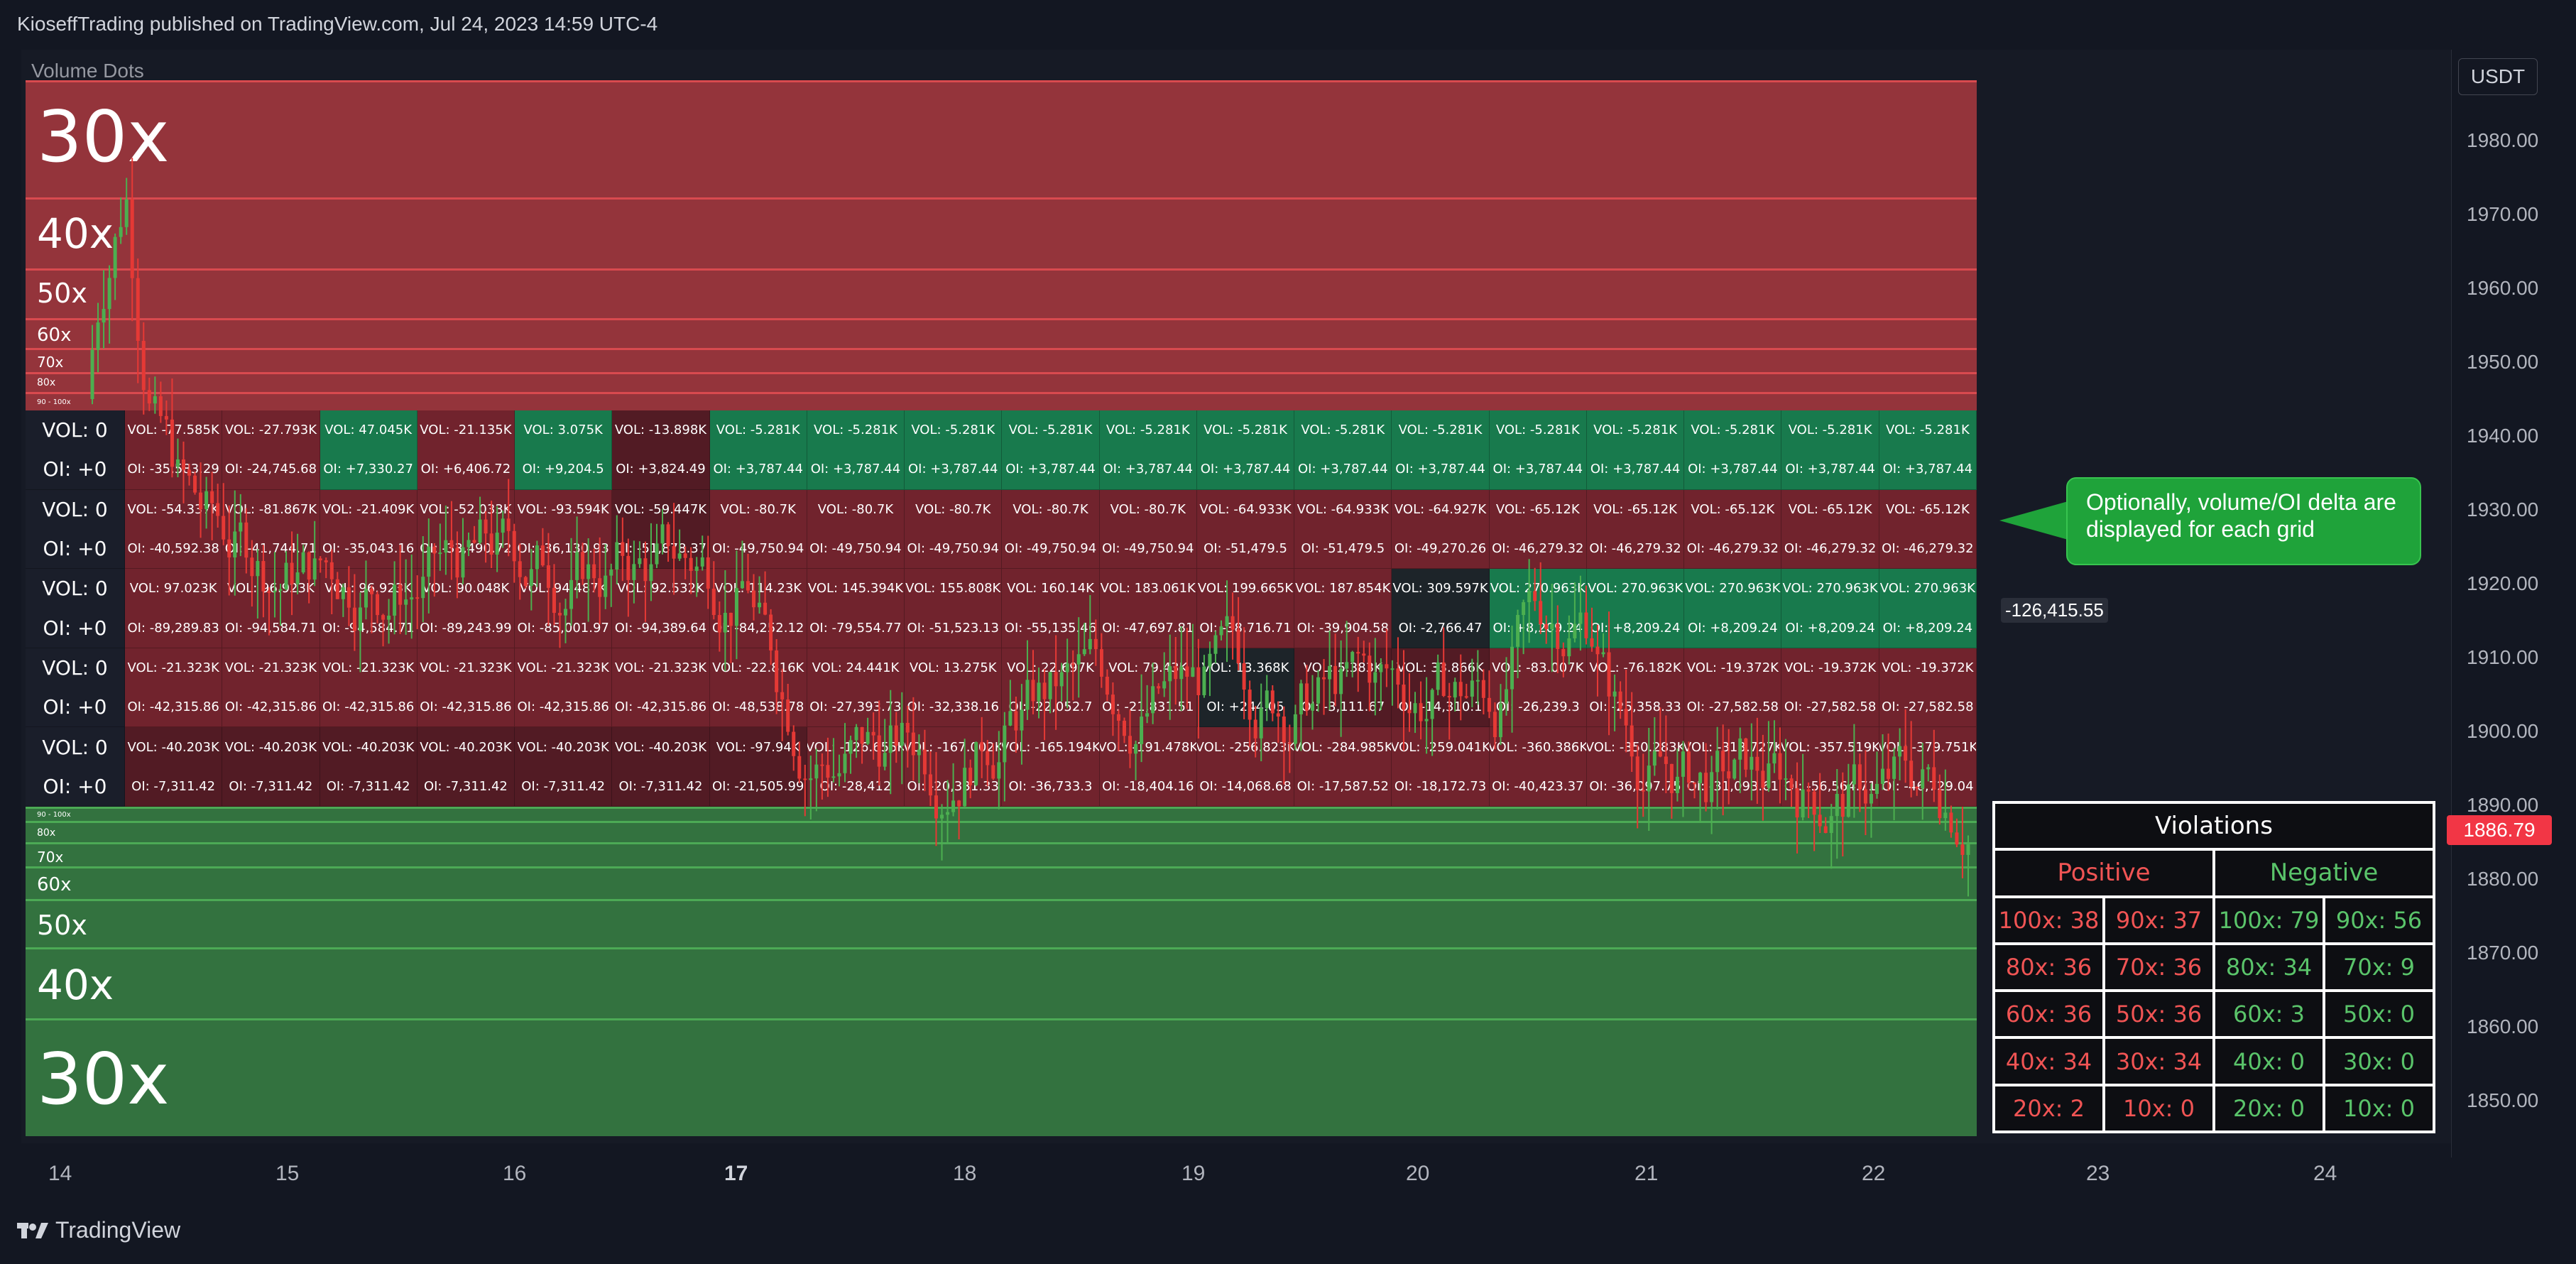 The width and height of the screenshot is (2576, 1264). What do you see at coordinates (2503, 288) in the screenshot?
I see `price-tick: 1960.00` at bounding box center [2503, 288].